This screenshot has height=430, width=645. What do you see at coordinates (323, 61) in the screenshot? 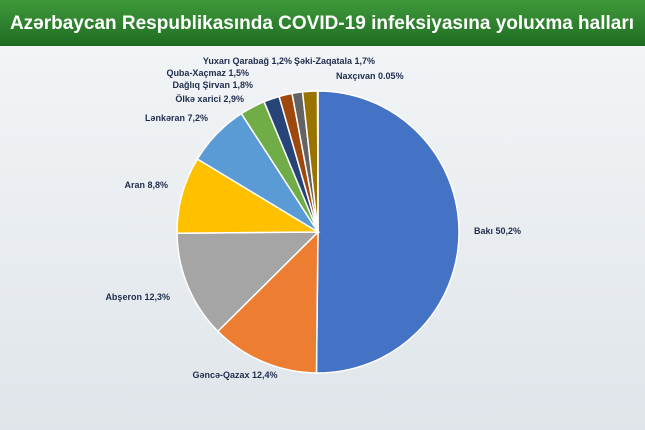
I see `category-label: Şəki-Zaqatala` at bounding box center [323, 61].